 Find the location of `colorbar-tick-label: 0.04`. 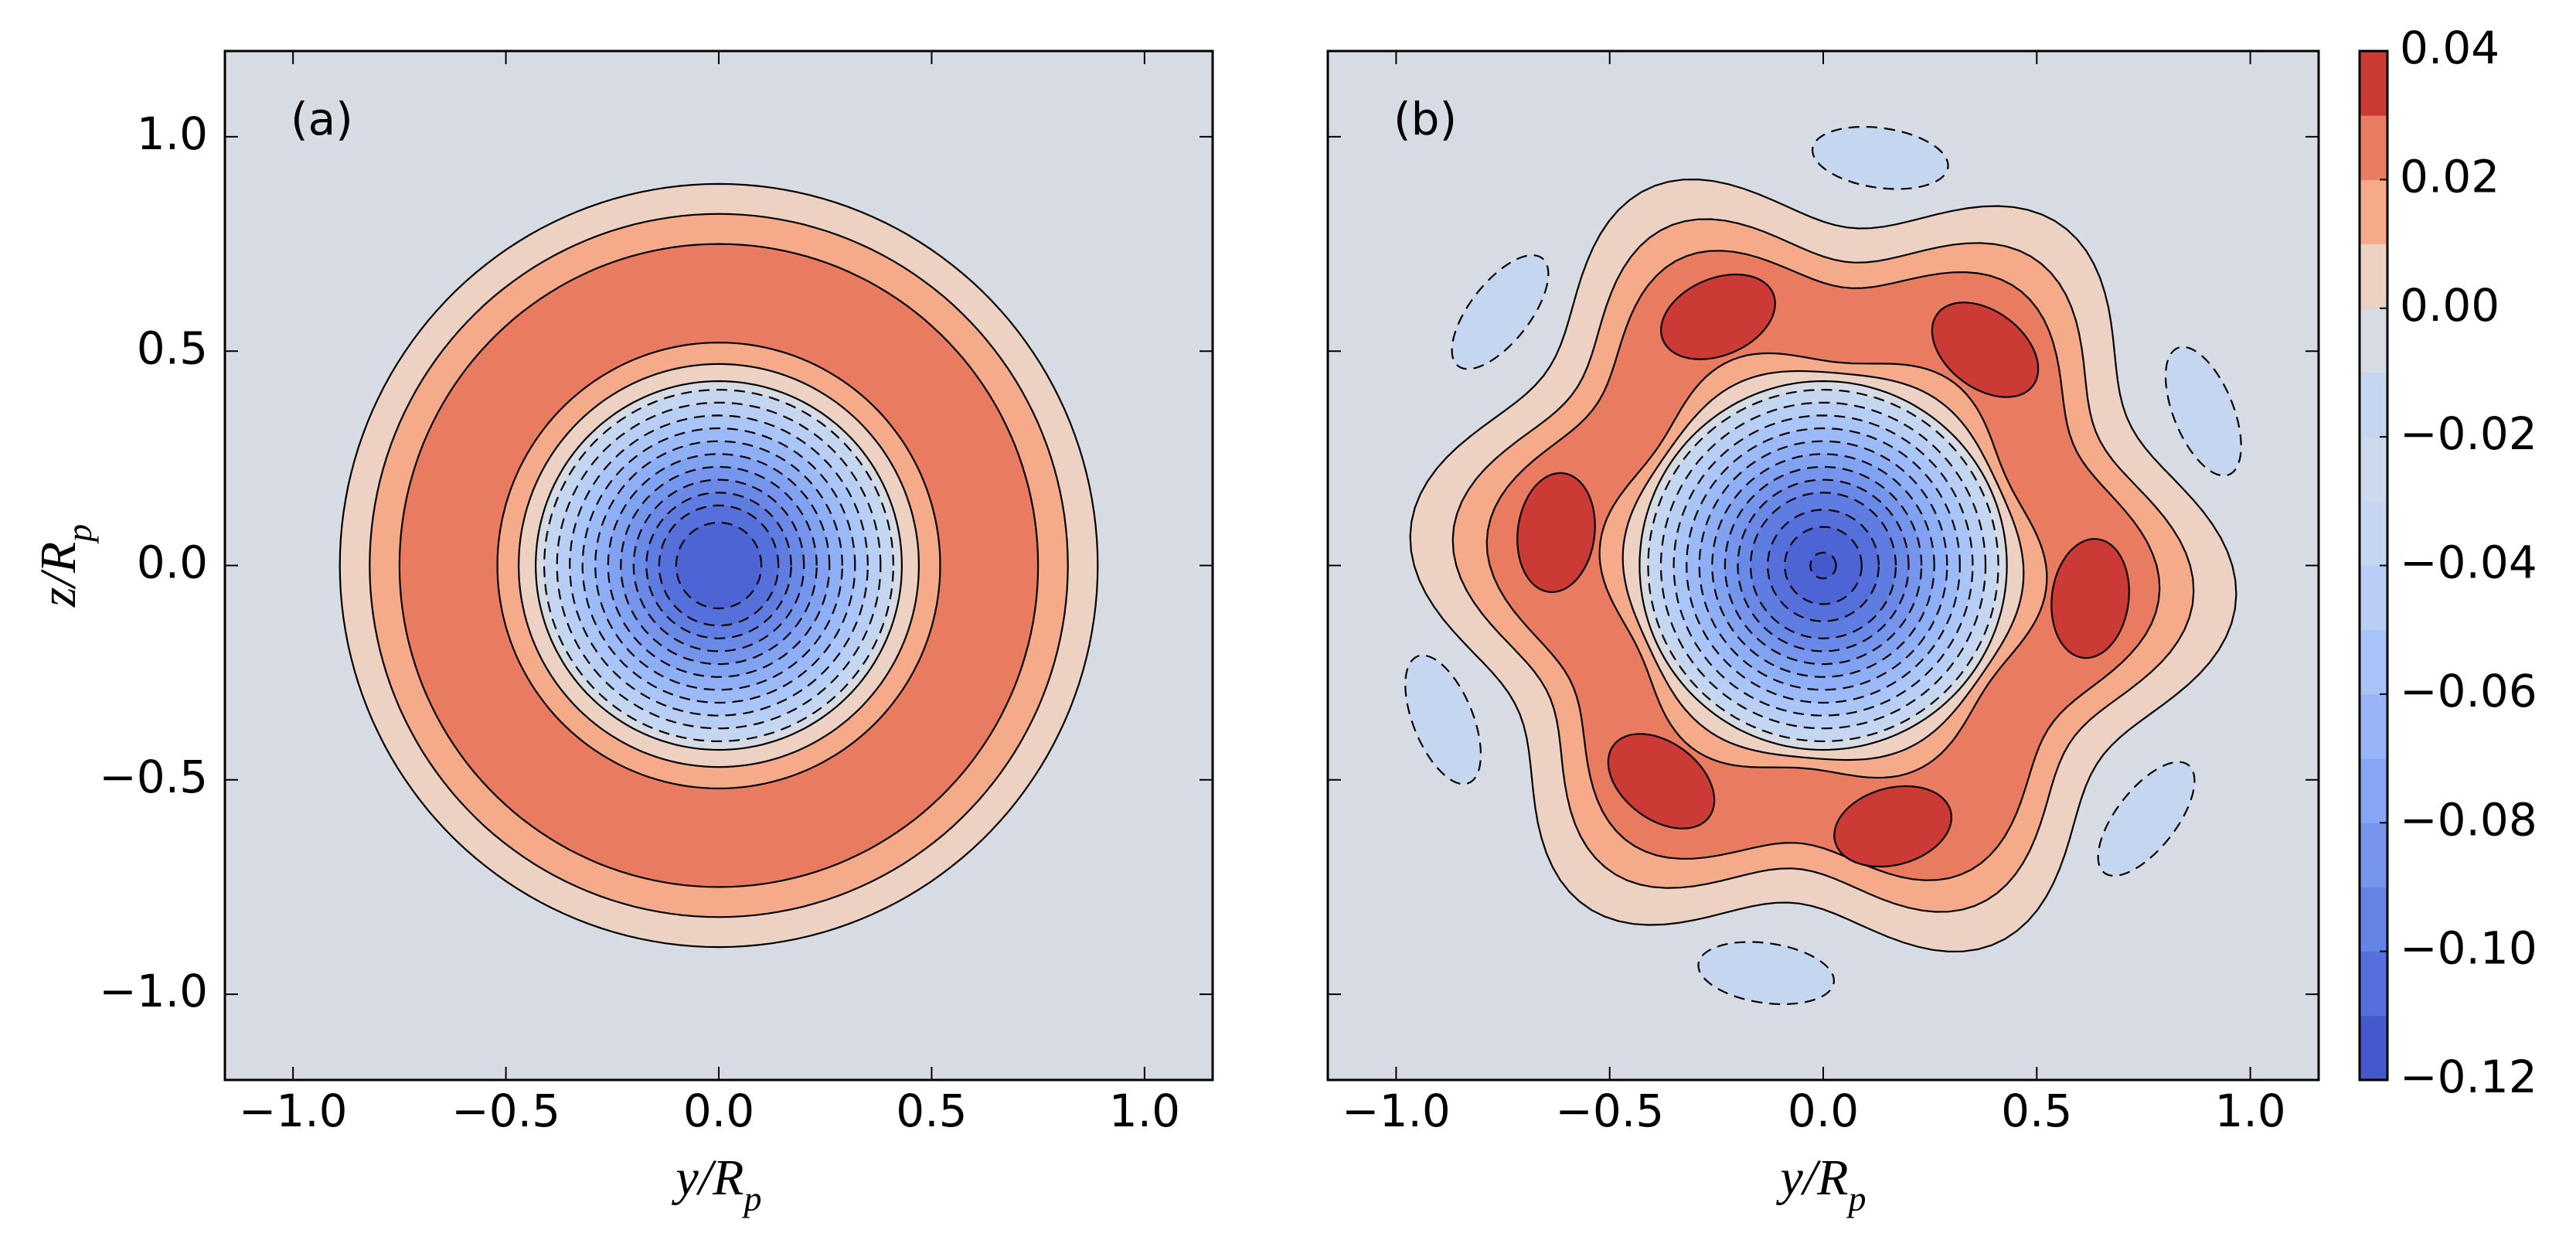

colorbar-tick-label: 0.04 is located at coordinates (2449, 48).